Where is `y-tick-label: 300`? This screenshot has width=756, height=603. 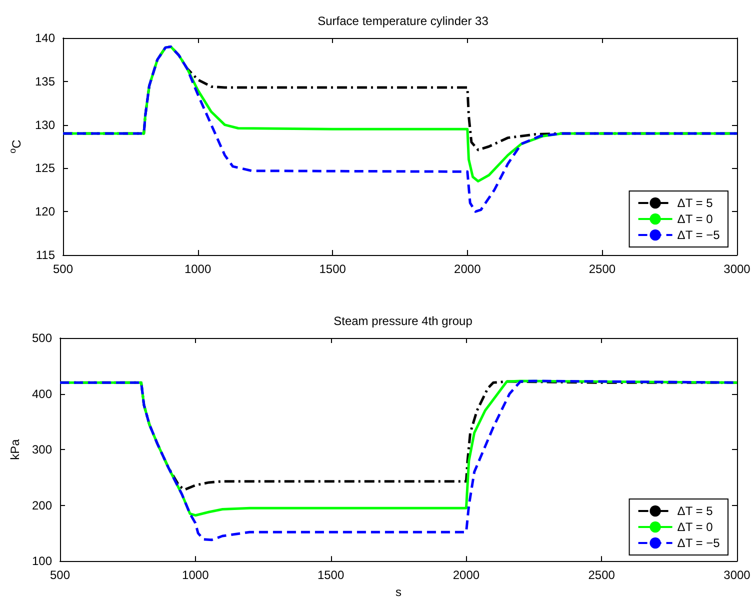
y-tick-label: 300 is located at coordinates (42, 449).